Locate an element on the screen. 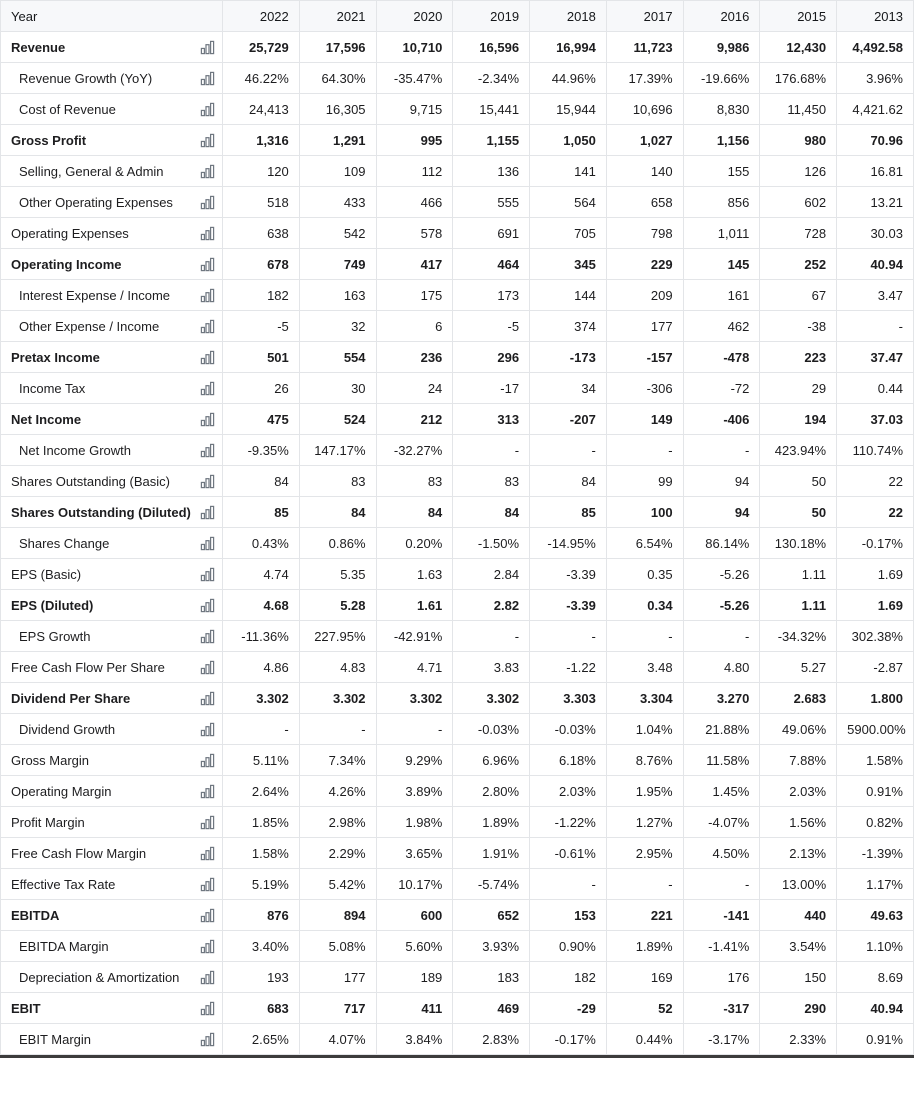 This screenshot has width=914, height=1106. value-cell: 423.94% is located at coordinates (798, 450).